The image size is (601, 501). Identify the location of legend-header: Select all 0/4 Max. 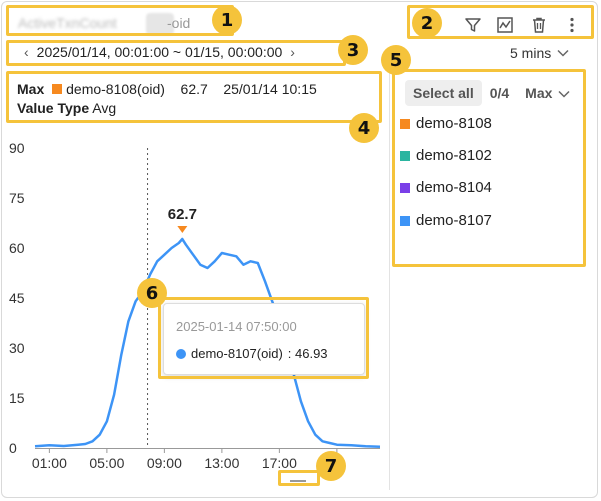
(487, 93).